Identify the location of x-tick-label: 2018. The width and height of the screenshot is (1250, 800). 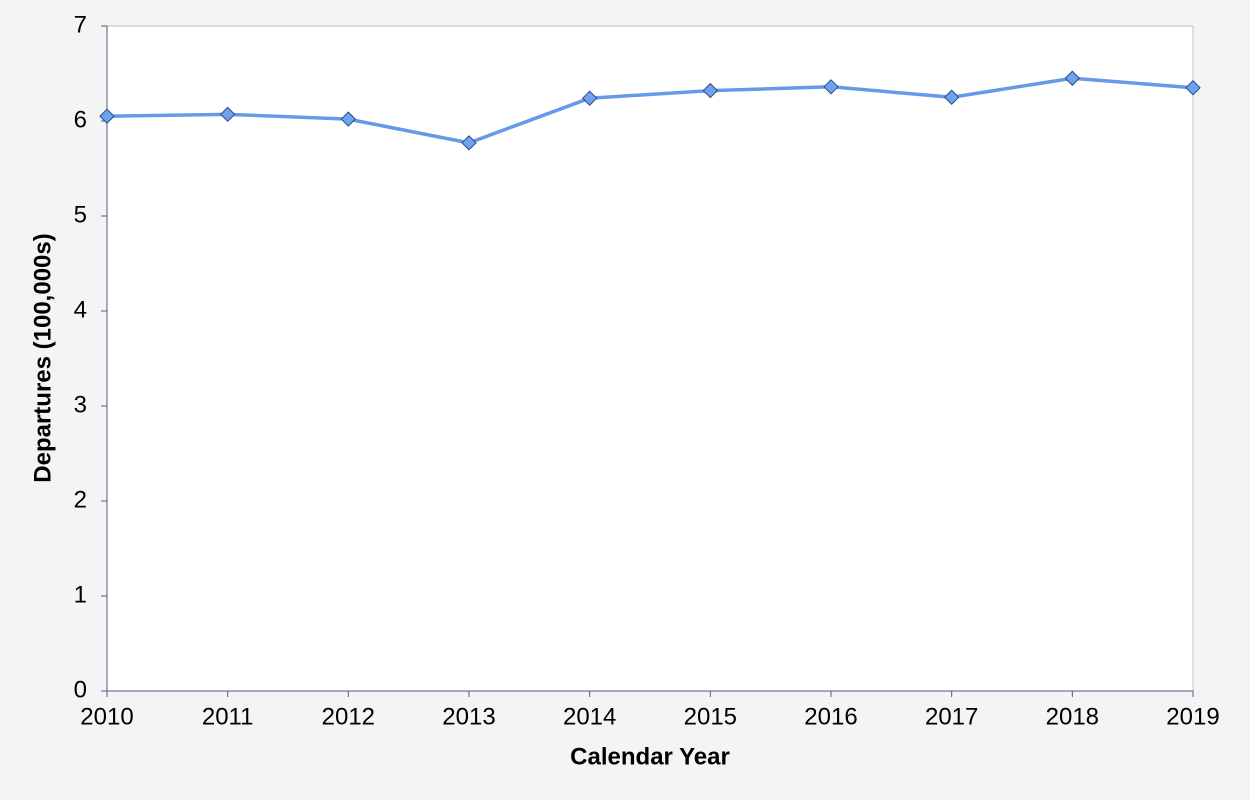
(1072, 716).